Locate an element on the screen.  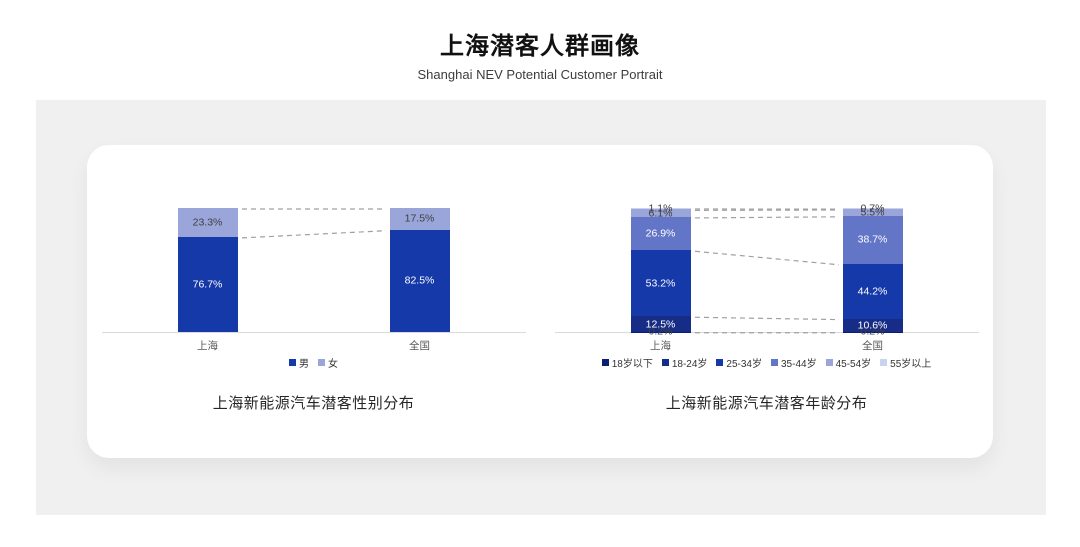
value-label: 12.5% is located at coordinates (660, 323).